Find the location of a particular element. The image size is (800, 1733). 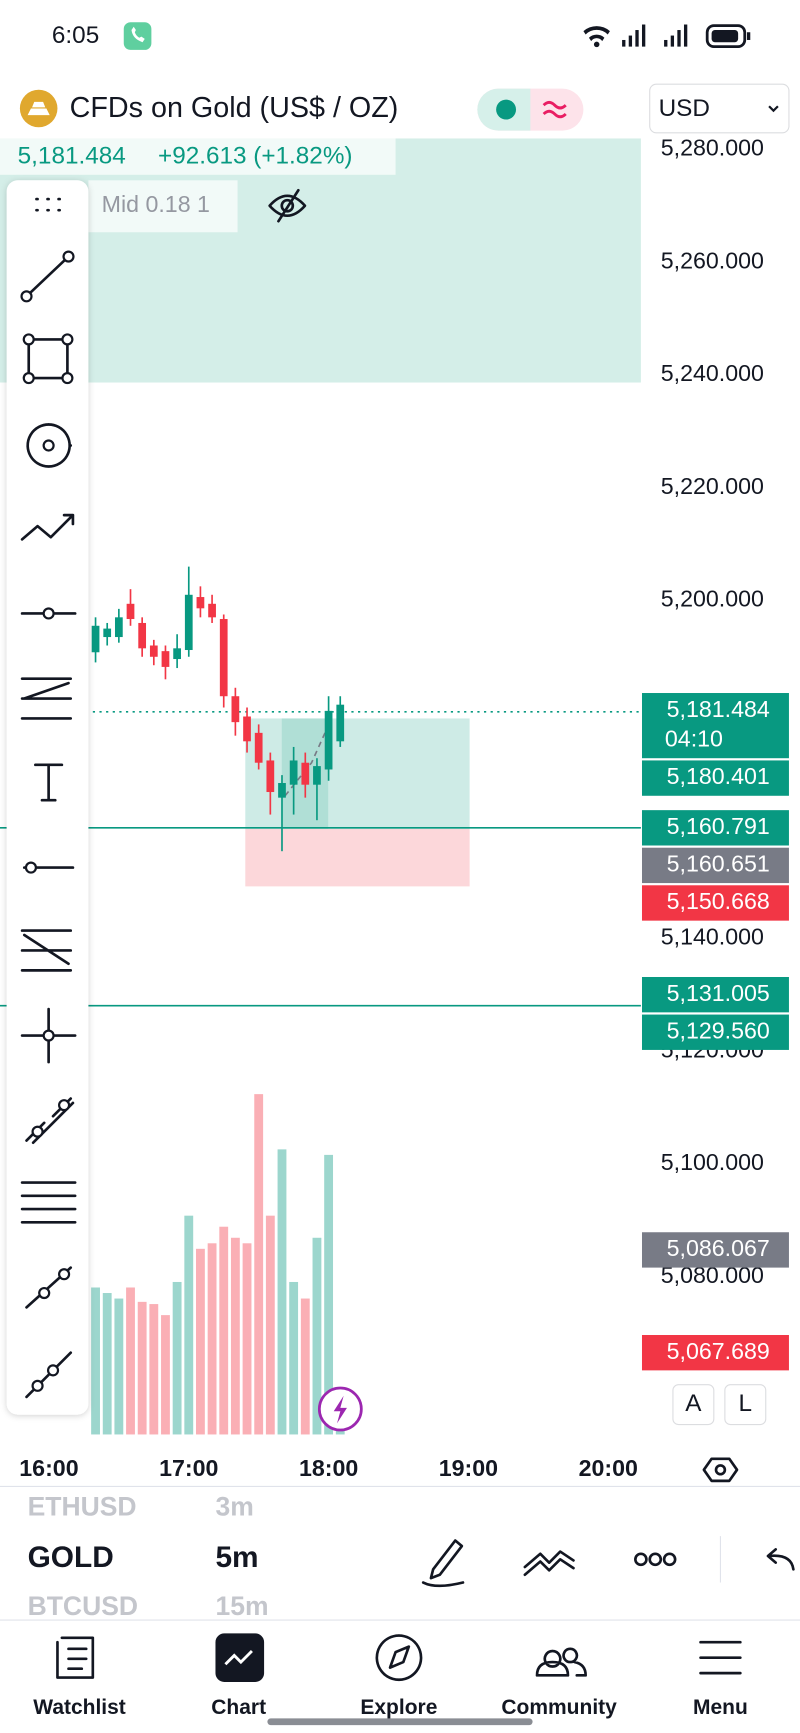

x-tick-label: 19:00 is located at coordinates (468, 1468).